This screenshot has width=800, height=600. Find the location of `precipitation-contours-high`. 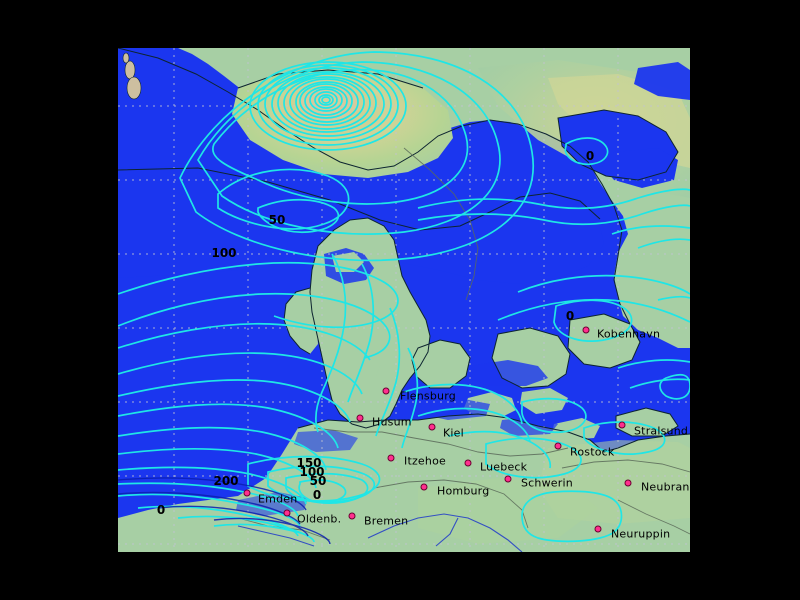

precipitation-contours-high is located at coordinates (224, 511).